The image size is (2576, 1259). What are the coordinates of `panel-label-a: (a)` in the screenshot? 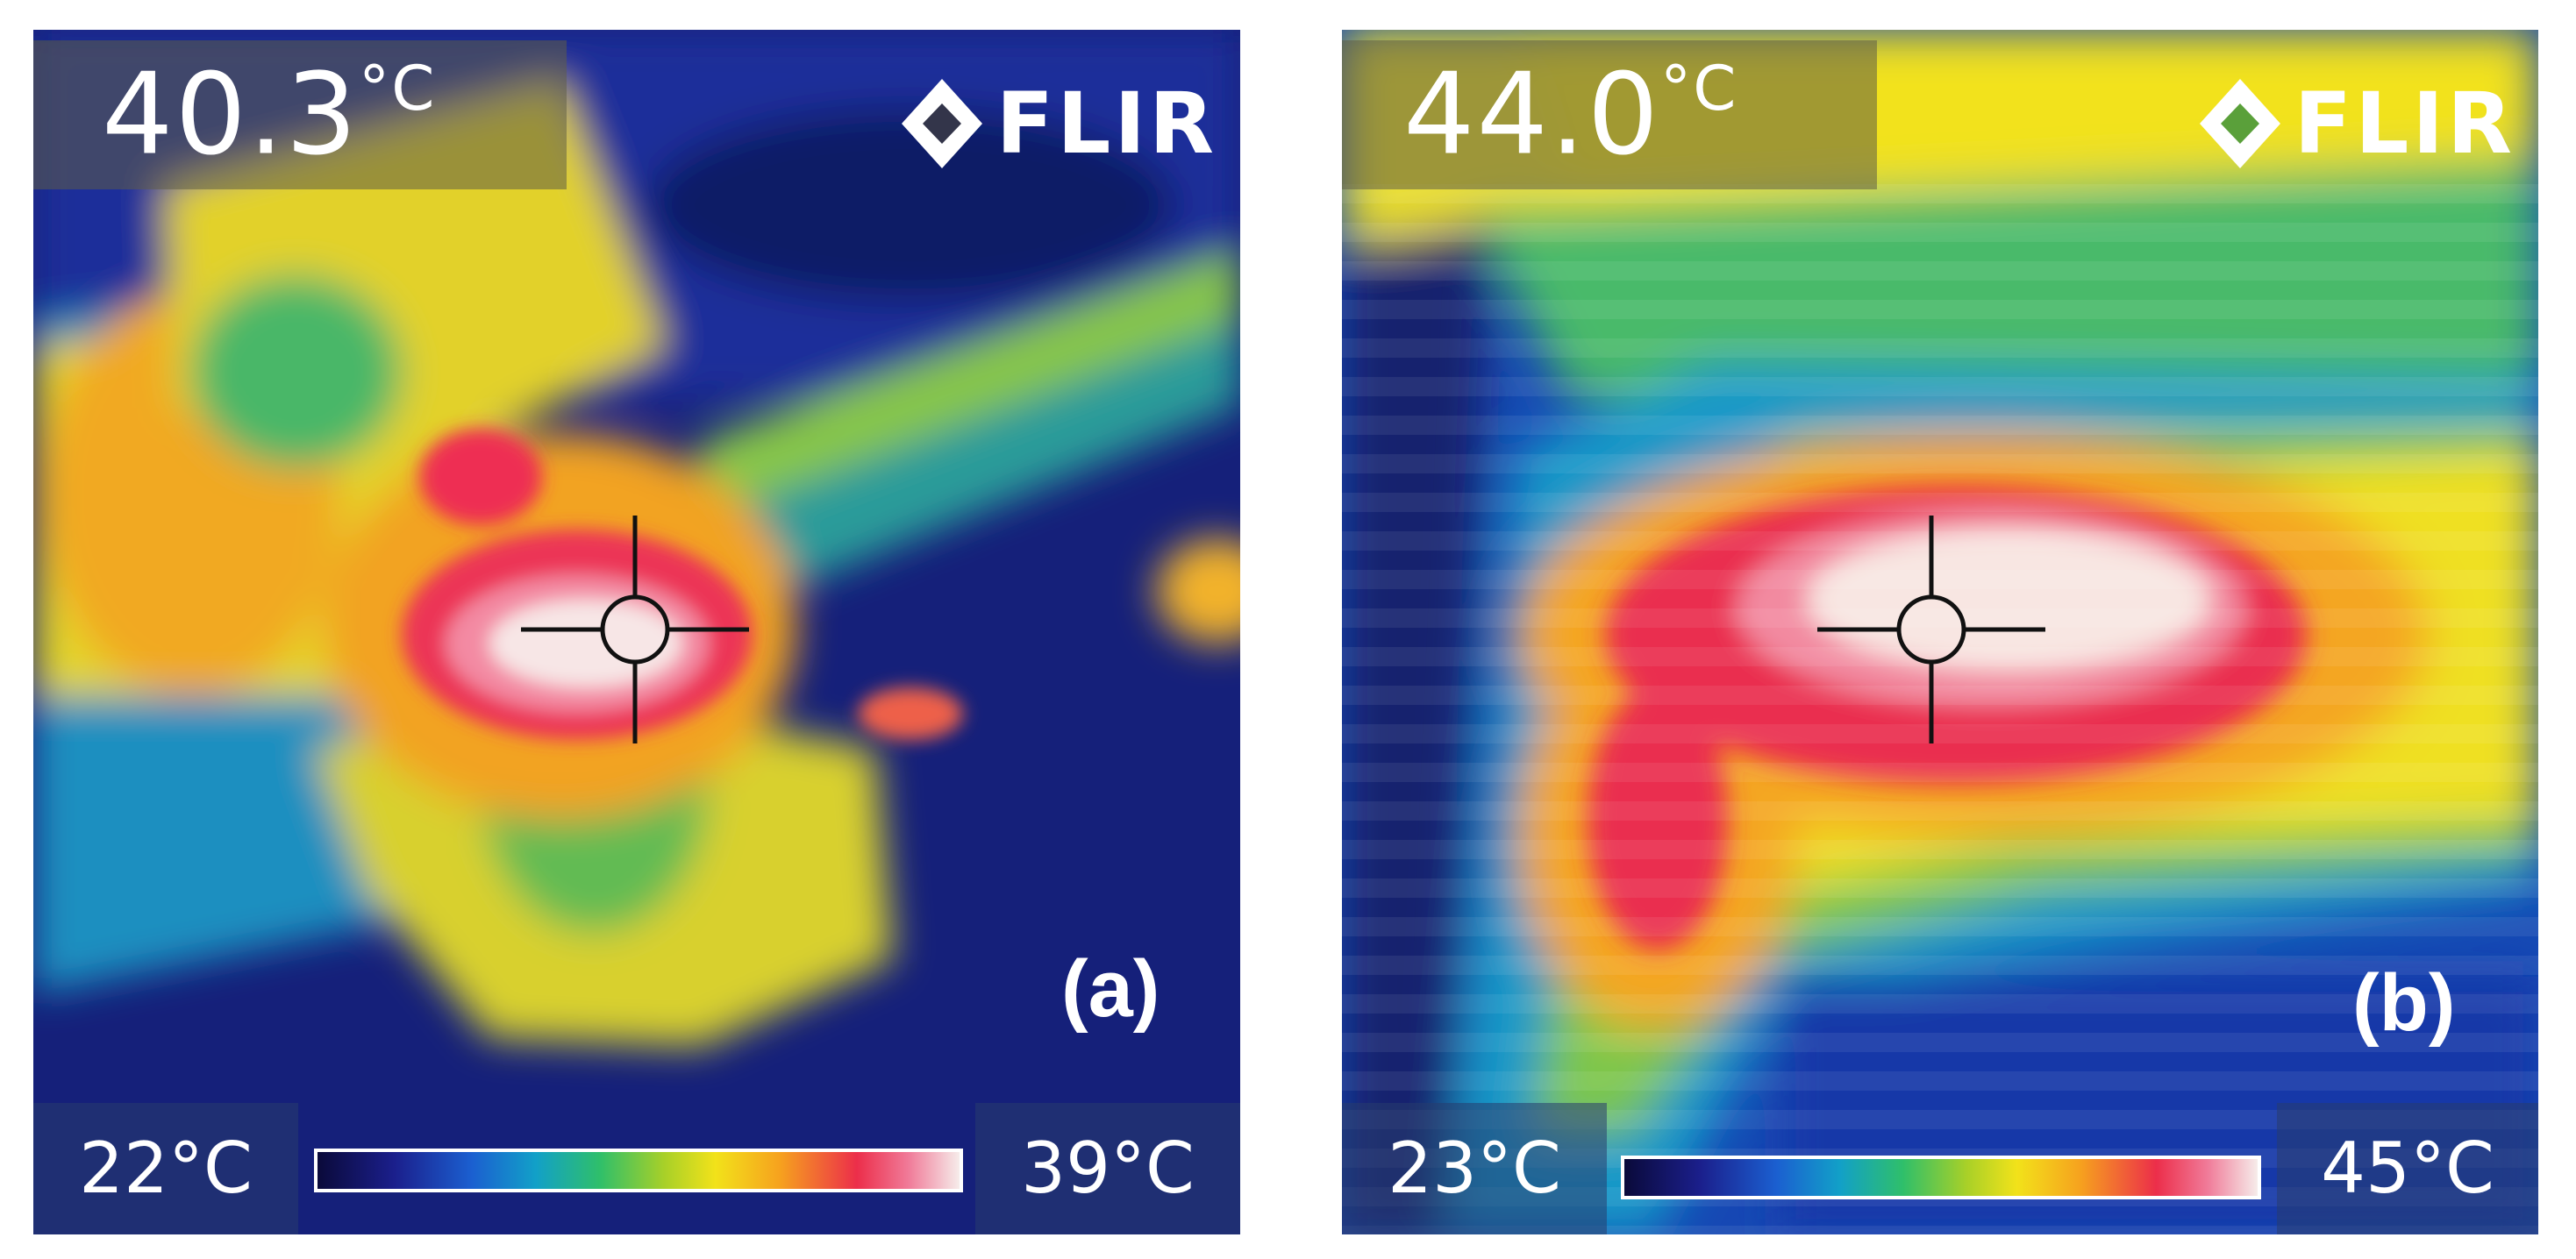 It's located at (1111, 989).